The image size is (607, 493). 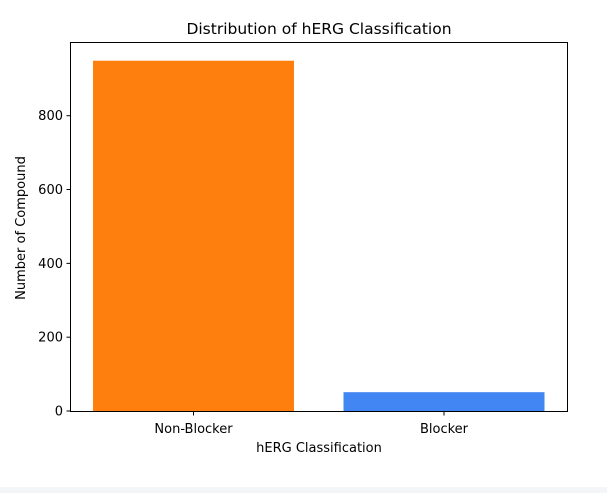 What do you see at coordinates (319, 448) in the screenshot?
I see `x-axis-label: hERG Classification` at bounding box center [319, 448].